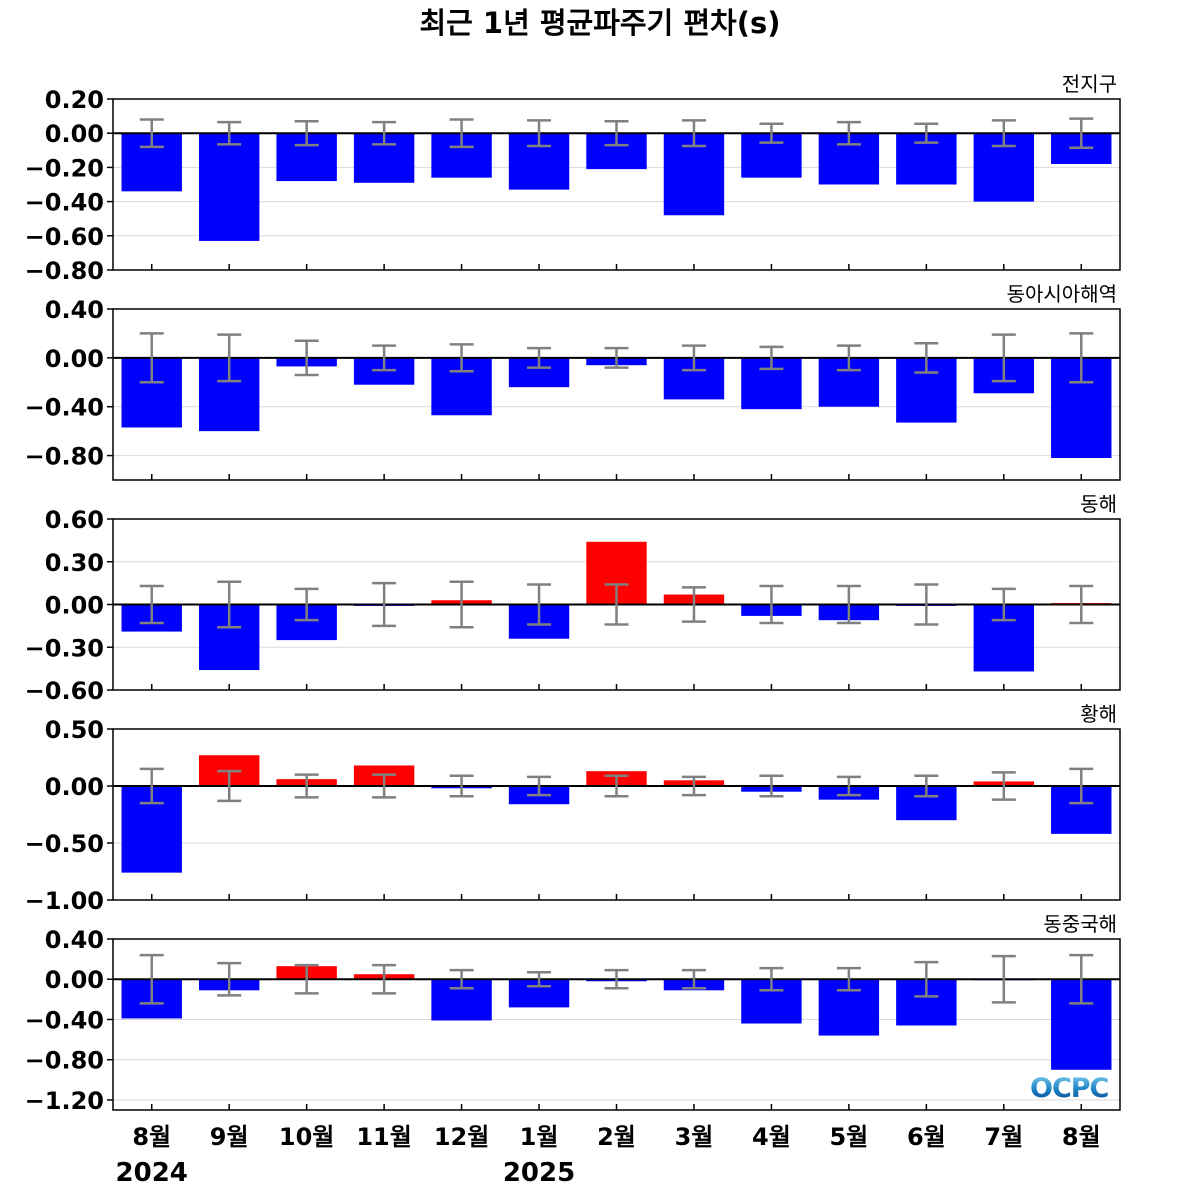 The width and height of the screenshot is (1200, 1200). What do you see at coordinates (64, 168) in the screenshot?
I see `y-tick-label: −0.20` at bounding box center [64, 168].